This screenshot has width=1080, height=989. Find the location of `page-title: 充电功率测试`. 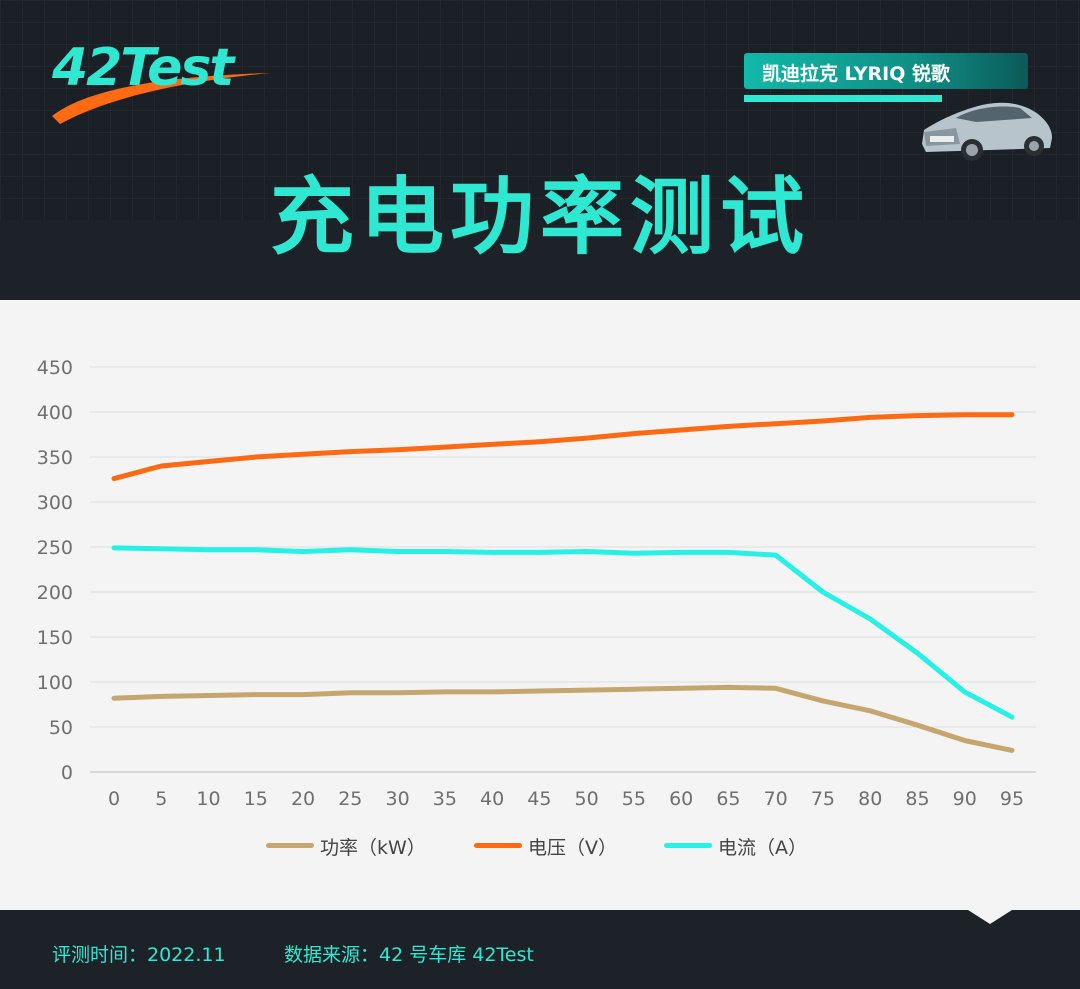

page-title: 充电功率测试 is located at coordinates (539, 217).